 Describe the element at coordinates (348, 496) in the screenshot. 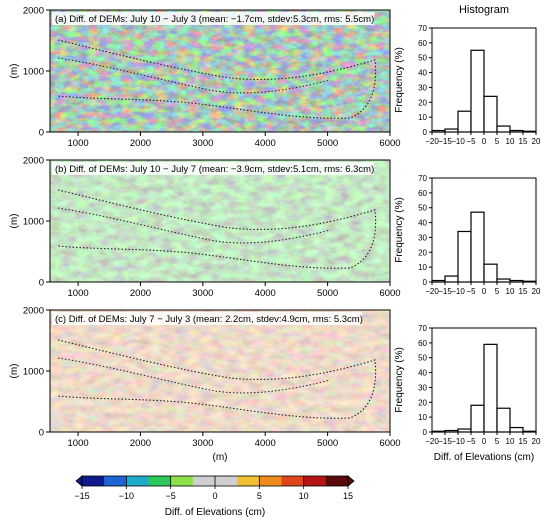

I see `colorbar-tick-label: 15` at that location.